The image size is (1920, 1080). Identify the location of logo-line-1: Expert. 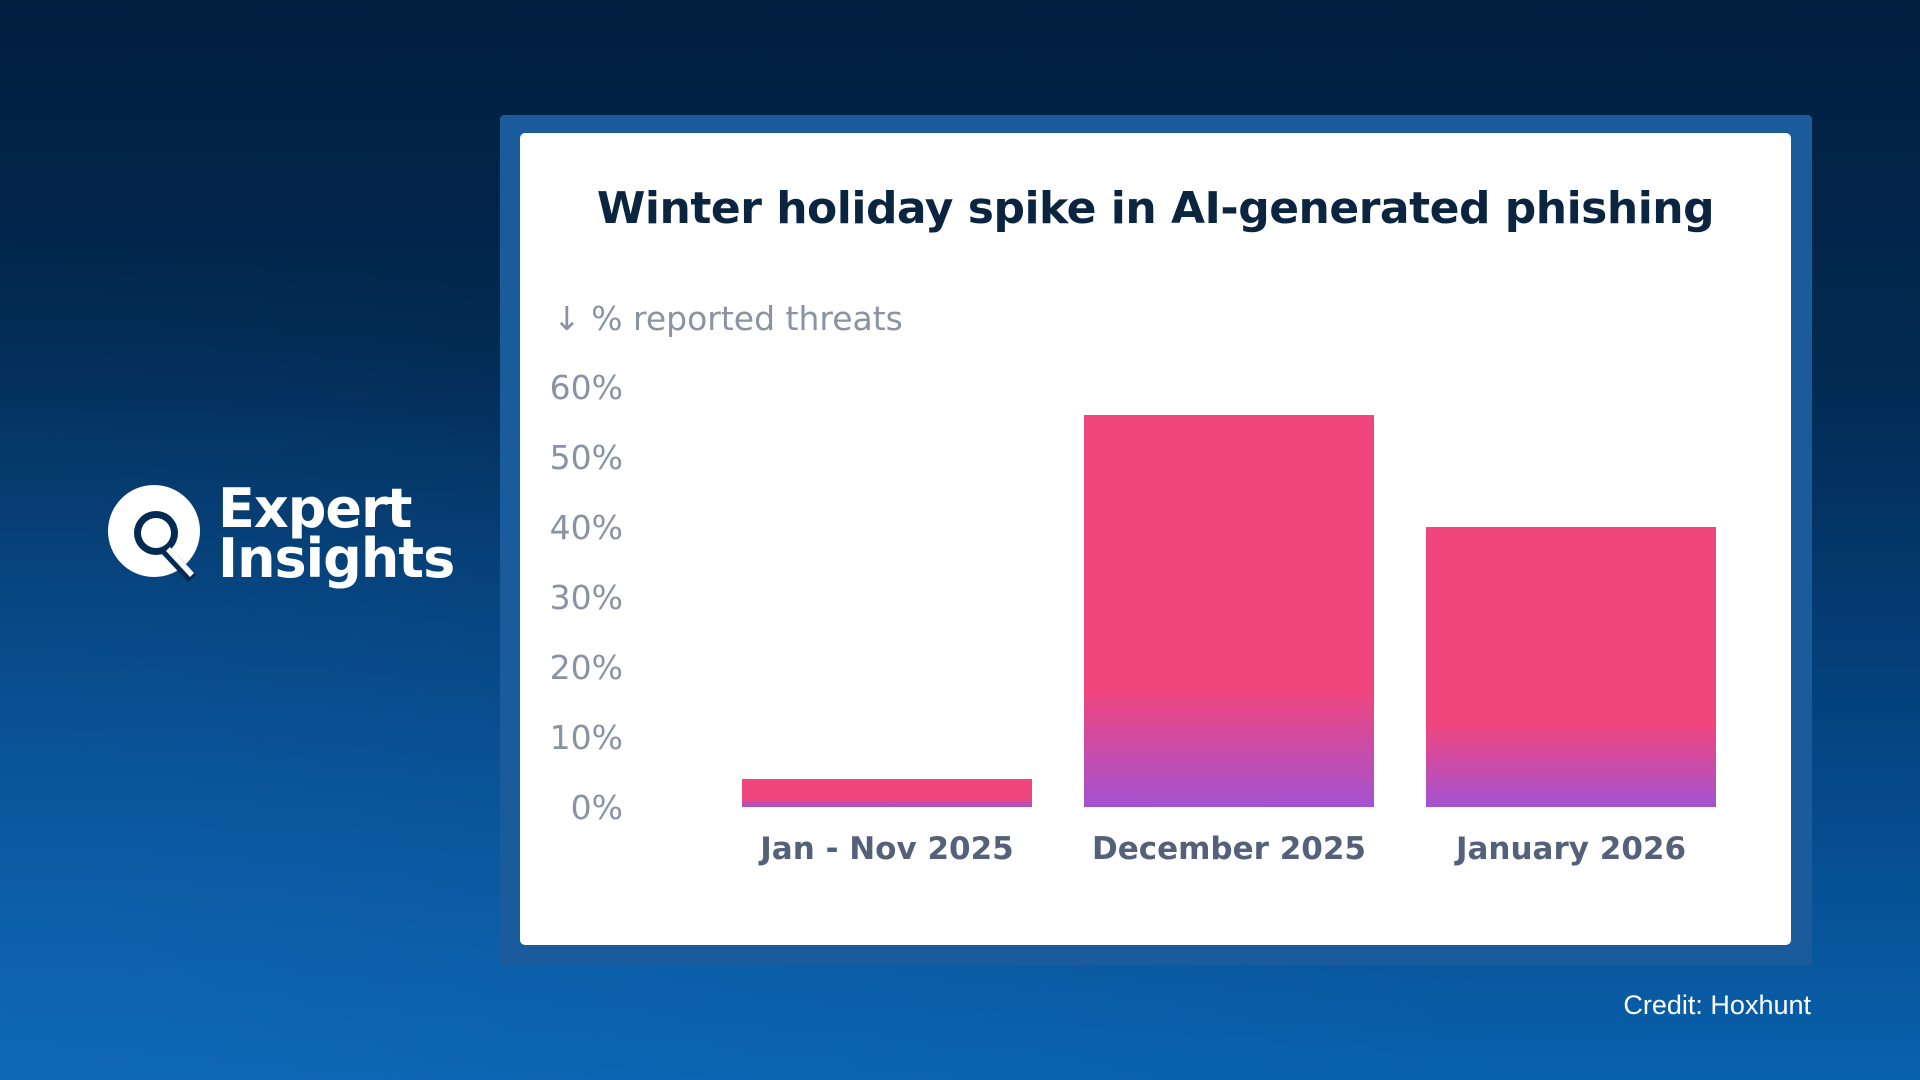
(315, 508).